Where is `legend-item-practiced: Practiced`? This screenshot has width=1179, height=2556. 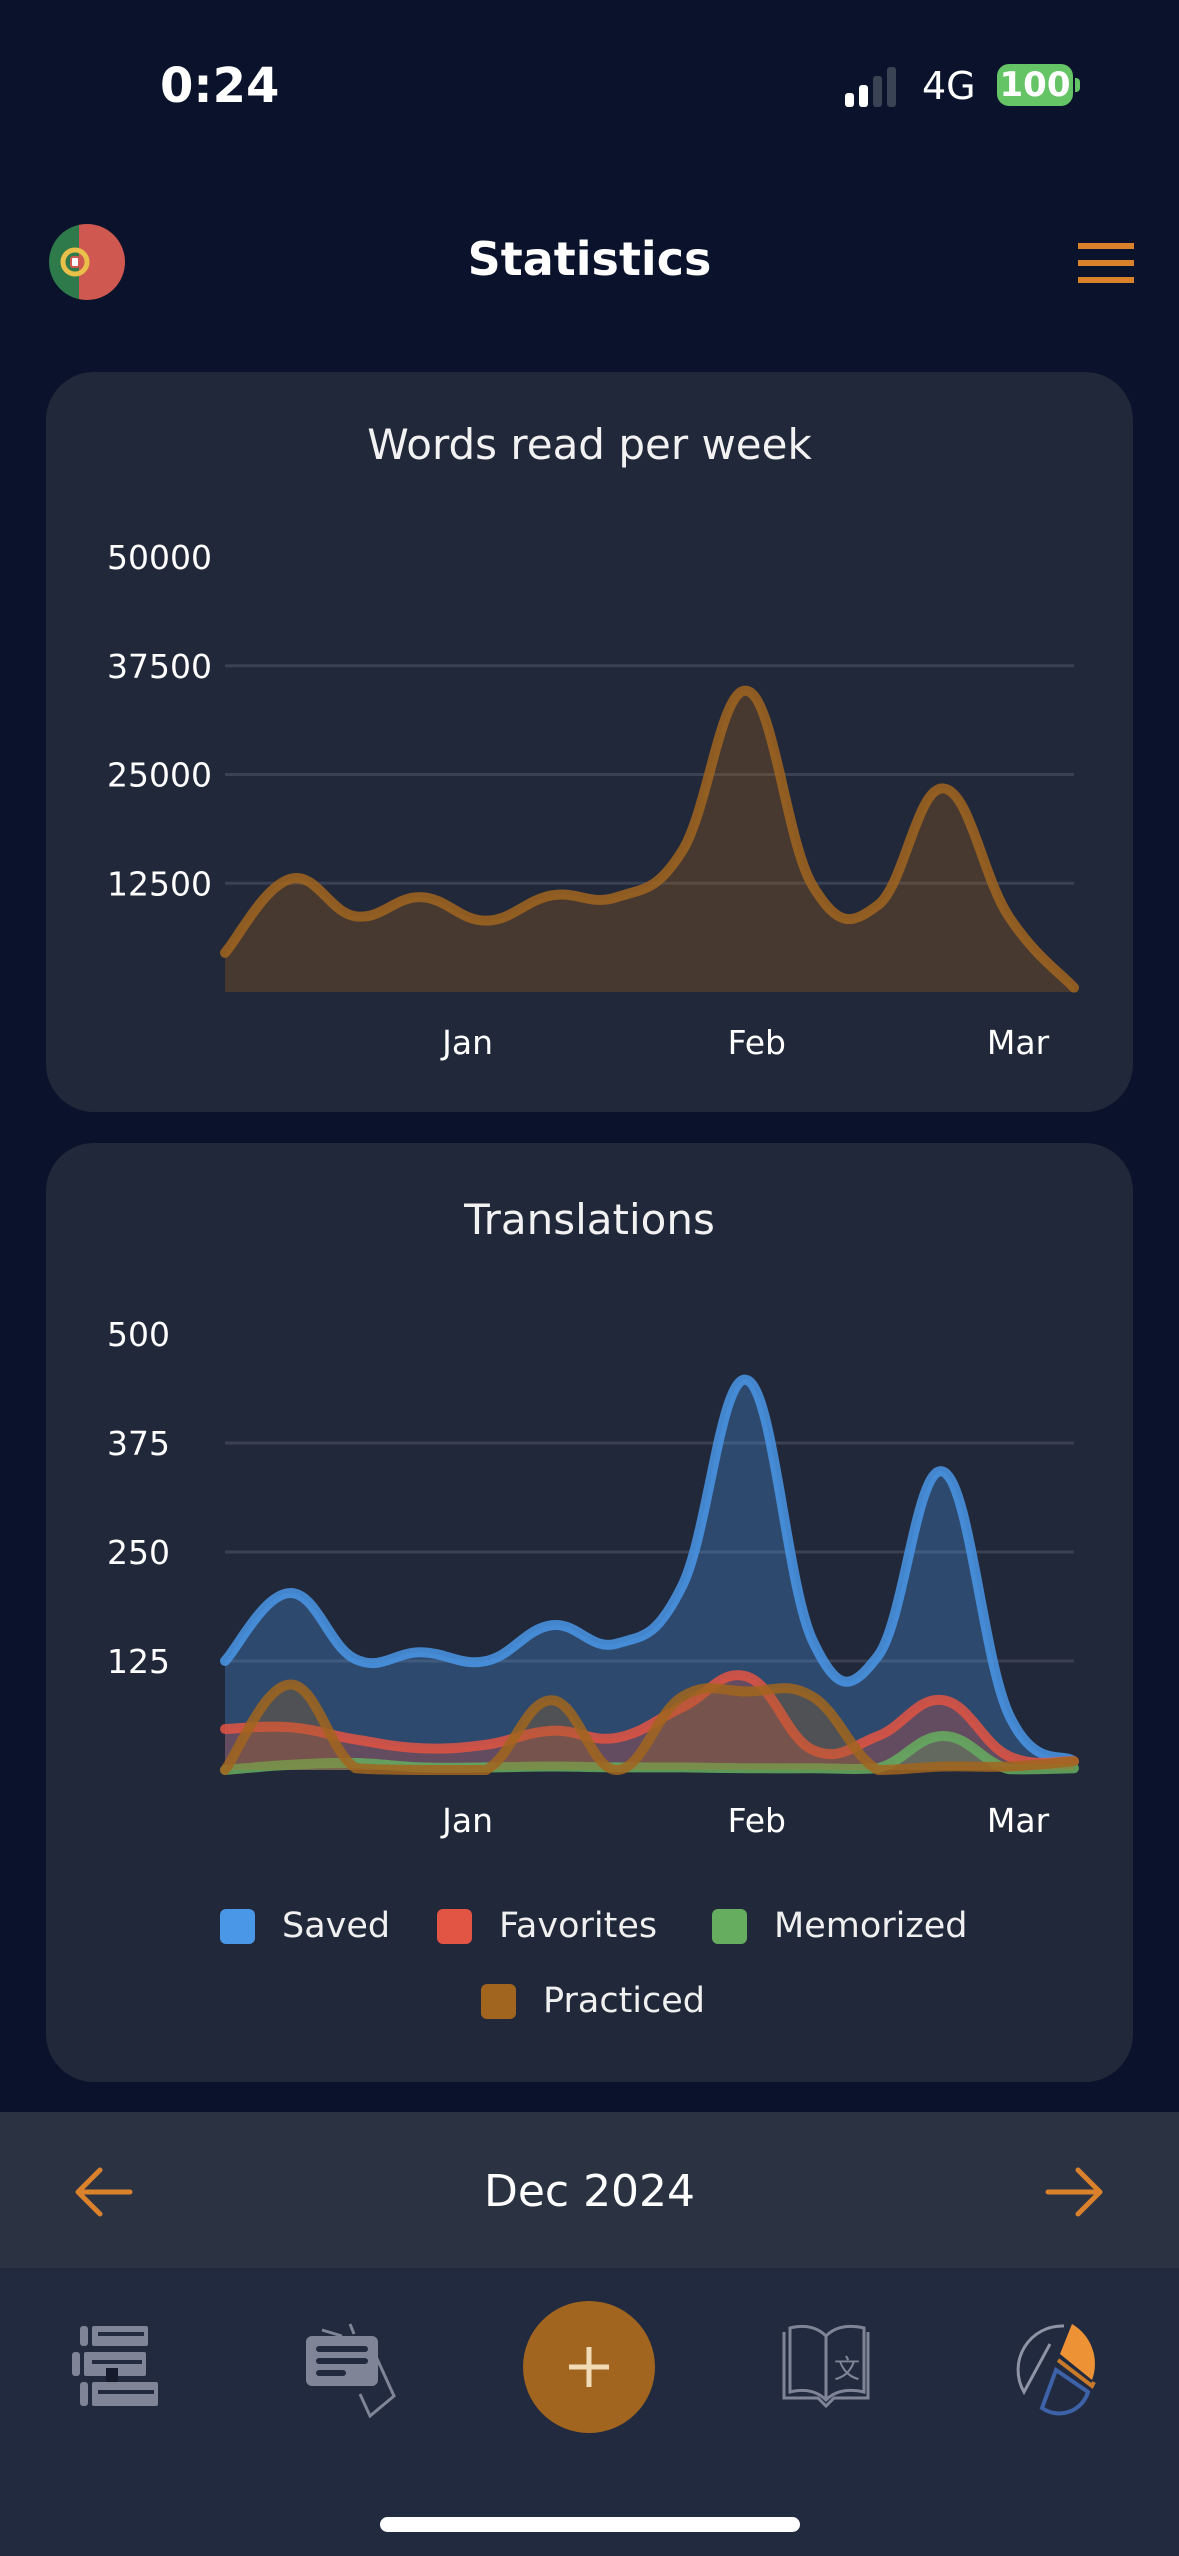 legend-item-practiced: Practiced is located at coordinates (593, 2001).